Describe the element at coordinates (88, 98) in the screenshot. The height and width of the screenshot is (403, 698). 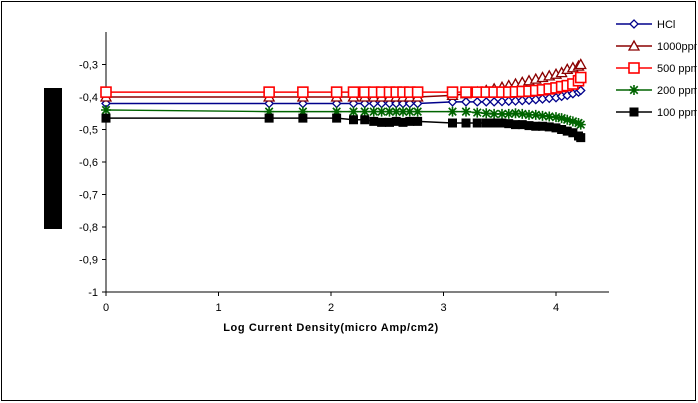
I see `y-tick-label: -0,4` at that location.